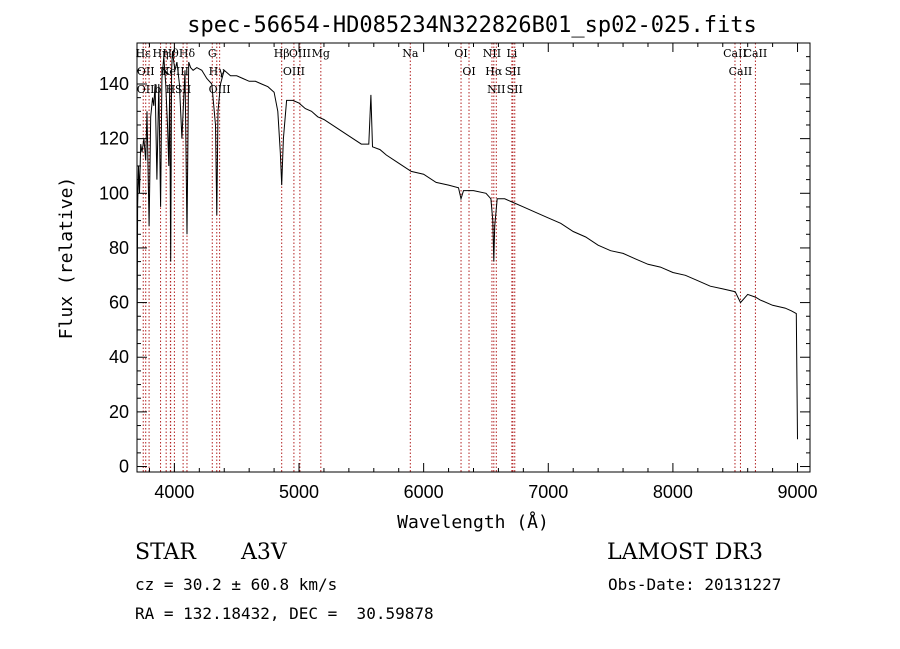 Image resolution: width=900 pixels, height=649 pixels. Describe the element at coordinates (171, 89) in the screenshot. I see `line-marker-label-5: H` at that location.